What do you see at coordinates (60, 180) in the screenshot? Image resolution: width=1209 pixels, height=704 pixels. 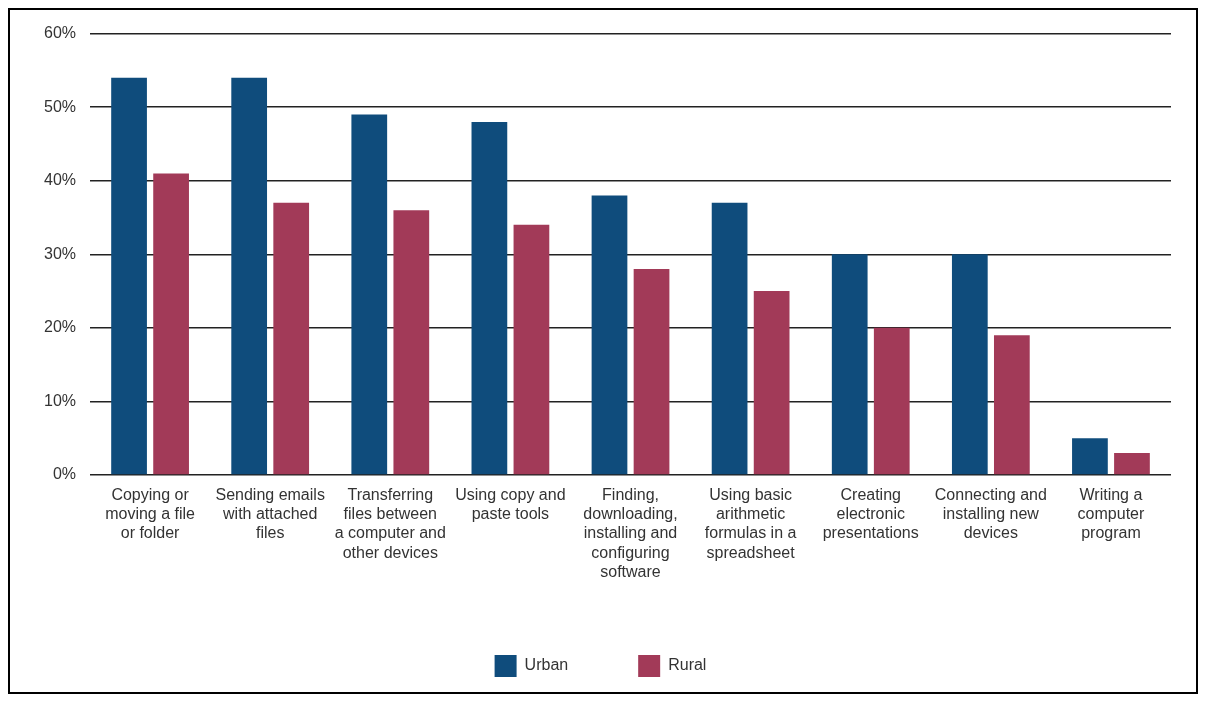 I see `y-tick-label: 40%` at bounding box center [60, 180].